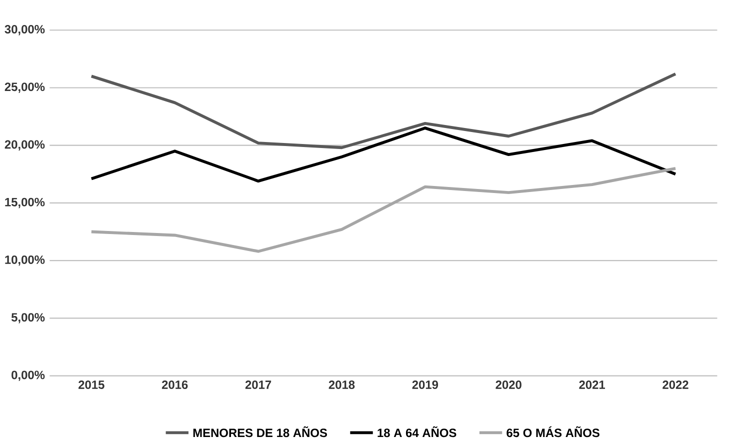 Image resolution: width=751 pixels, height=444 pixels. Describe the element at coordinates (28, 318) in the screenshot. I see `y-tick-label: 5,00%` at that location.